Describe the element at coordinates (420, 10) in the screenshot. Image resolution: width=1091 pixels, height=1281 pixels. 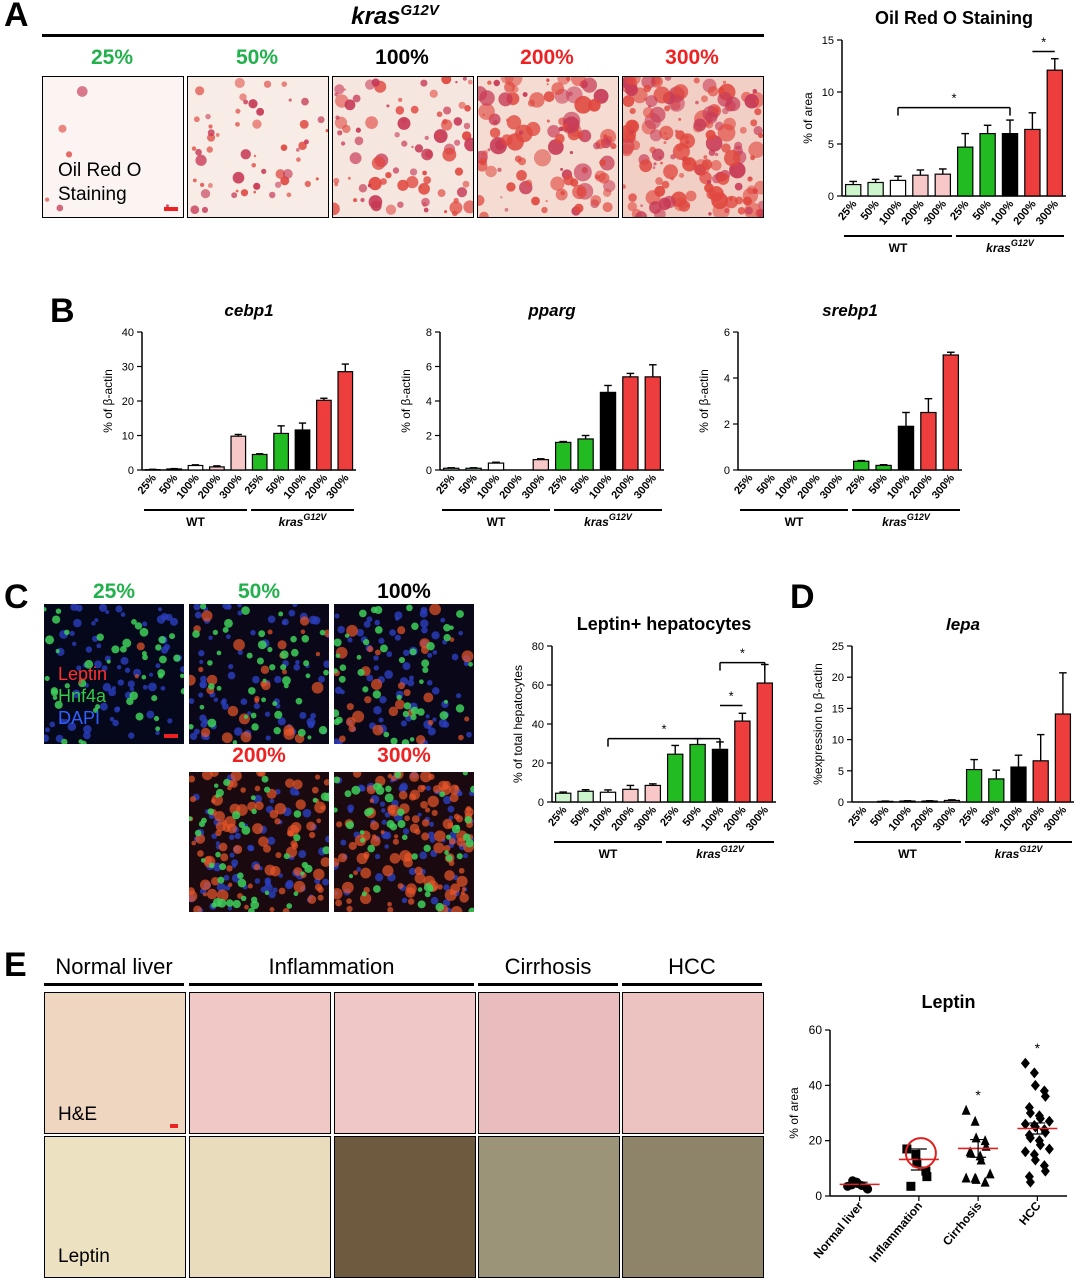
I see `kras-superscript: G12V` at that location.